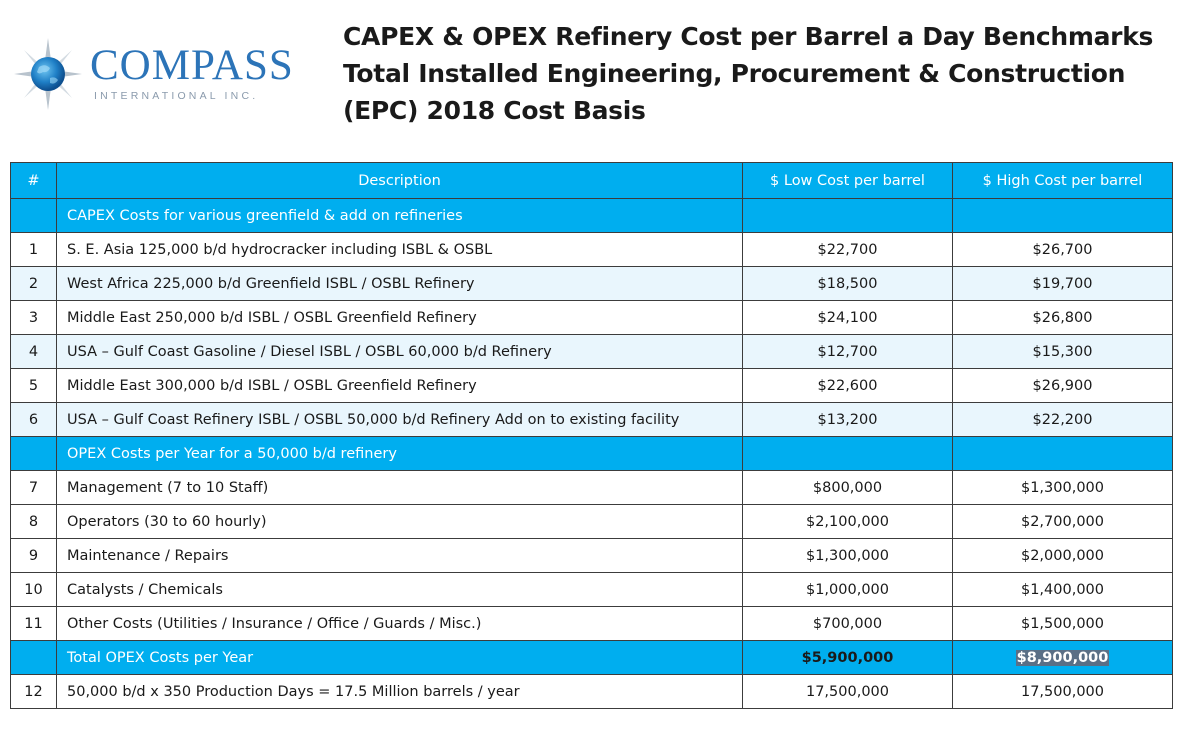 This screenshot has width=1179, height=733. What do you see at coordinates (33, 657) in the screenshot?
I see `total-num-cell` at bounding box center [33, 657].